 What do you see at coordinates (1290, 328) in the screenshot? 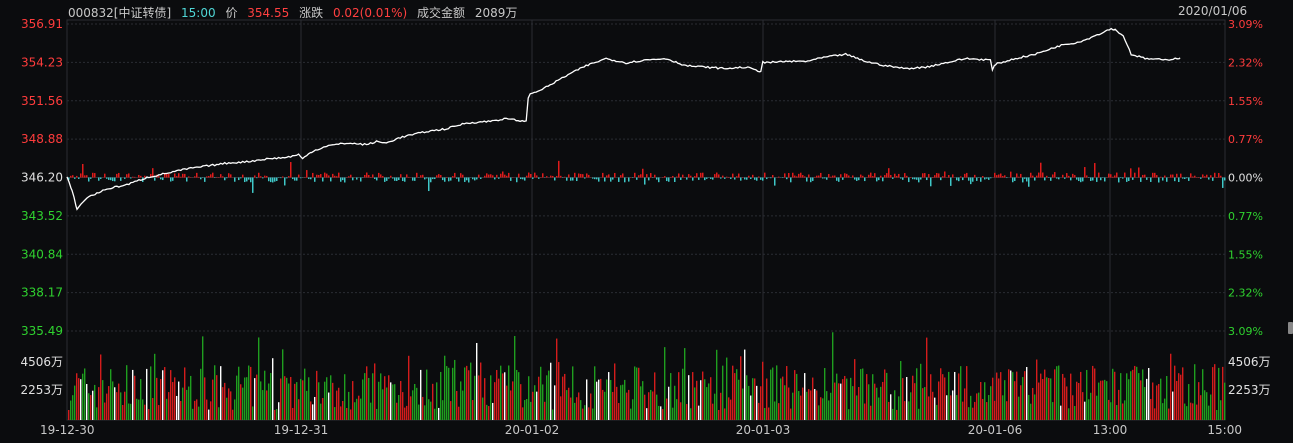
I see `resize-handle` at bounding box center [1290, 328].